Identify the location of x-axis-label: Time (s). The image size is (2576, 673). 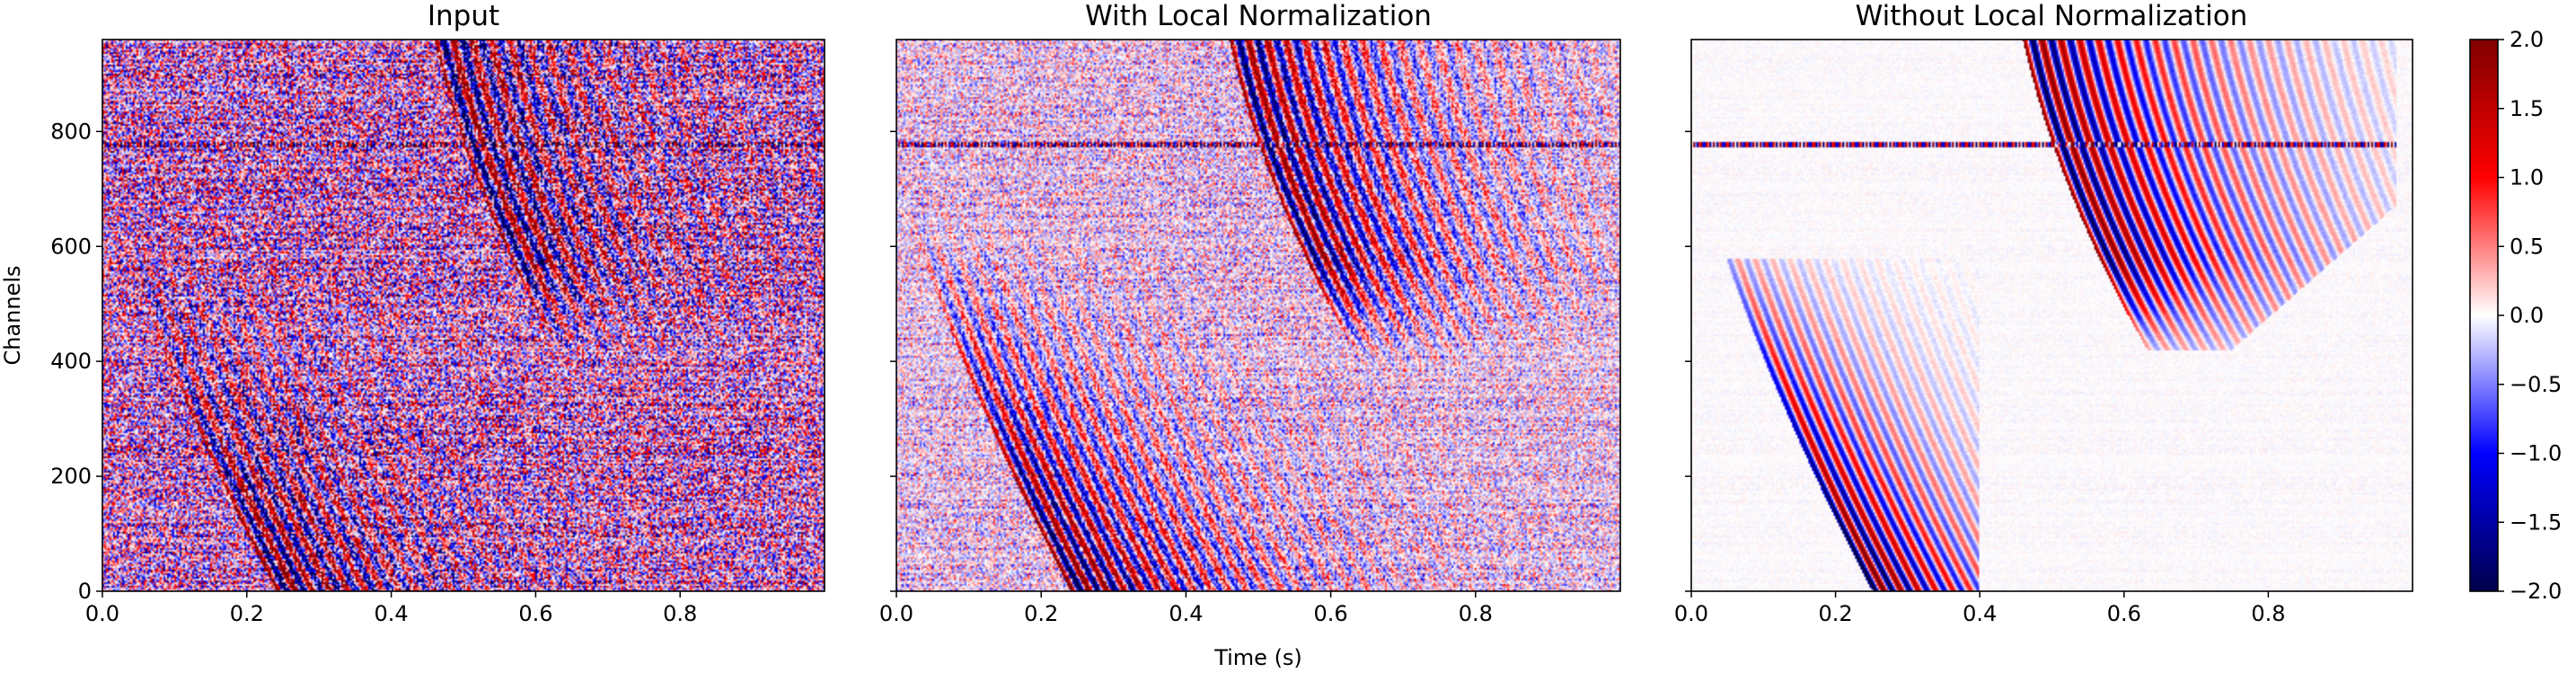
(1257, 657).